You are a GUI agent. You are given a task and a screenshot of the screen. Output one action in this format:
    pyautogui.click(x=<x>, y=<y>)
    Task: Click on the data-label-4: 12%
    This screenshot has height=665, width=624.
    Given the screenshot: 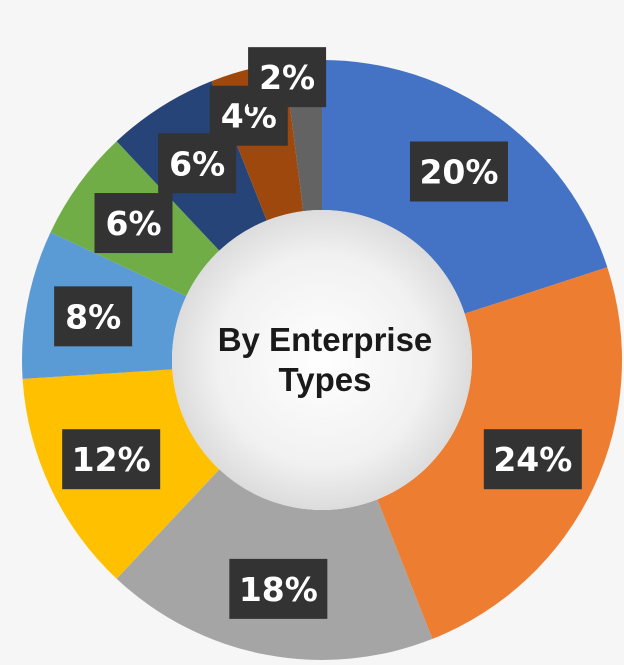 What is the action you would take?
    pyautogui.click(x=111, y=459)
    